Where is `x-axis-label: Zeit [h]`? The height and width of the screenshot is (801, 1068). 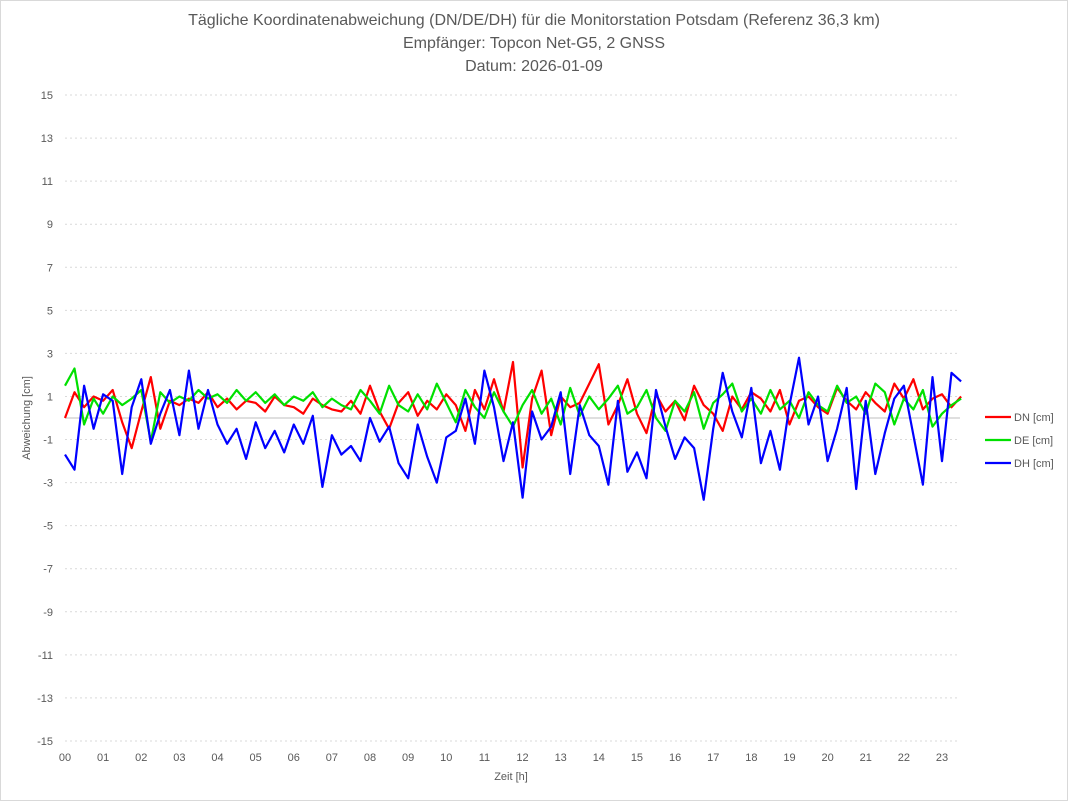 x-axis-label: Zeit [h] is located at coordinates (511, 777).